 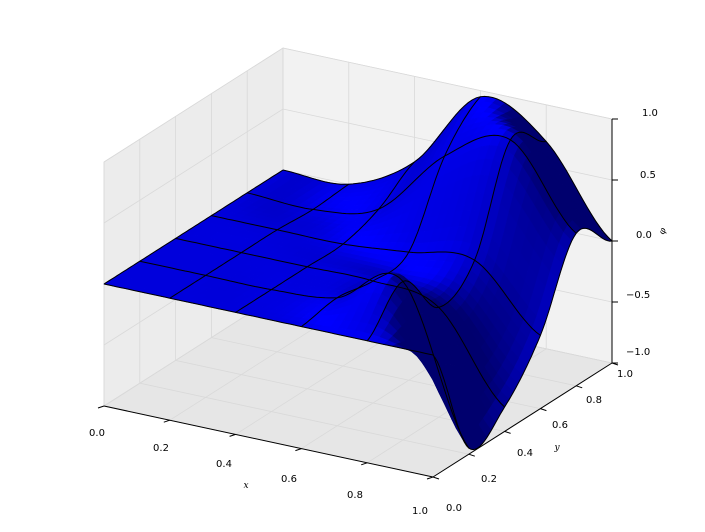 What do you see at coordinates (560, 425) in the screenshot?
I see `y-tick-label: 0.6` at bounding box center [560, 425].